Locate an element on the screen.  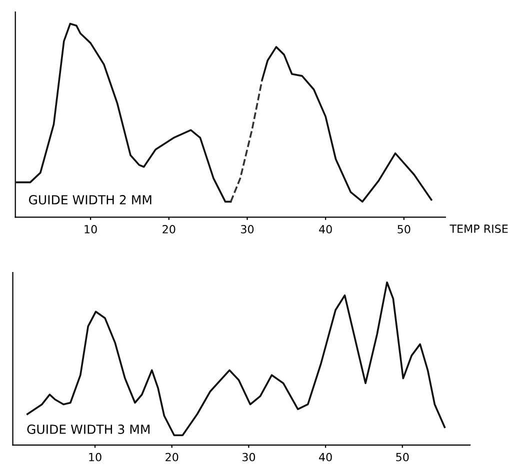
annotation: GUIDE WIDTH 2 MM is located at coordinates (90, 199).